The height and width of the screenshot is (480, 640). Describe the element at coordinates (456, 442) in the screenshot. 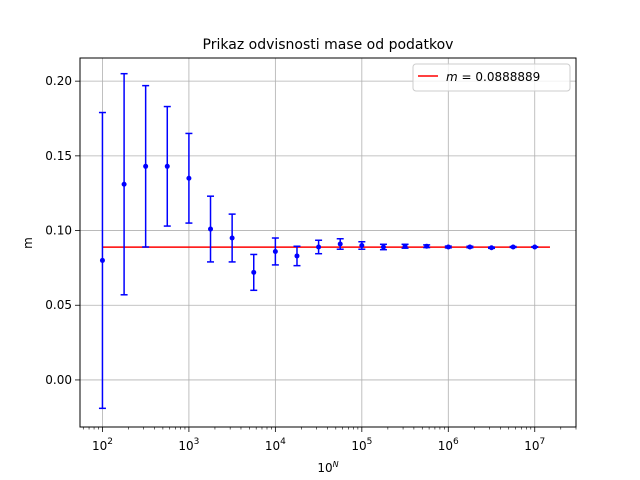

I see `x-tick-label-exponent: 6` at that location.